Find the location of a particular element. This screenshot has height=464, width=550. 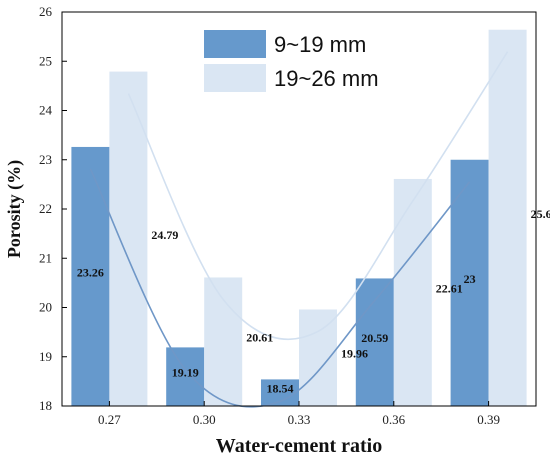

bar-series-2-0.30 is located at coordinates (223, 341).